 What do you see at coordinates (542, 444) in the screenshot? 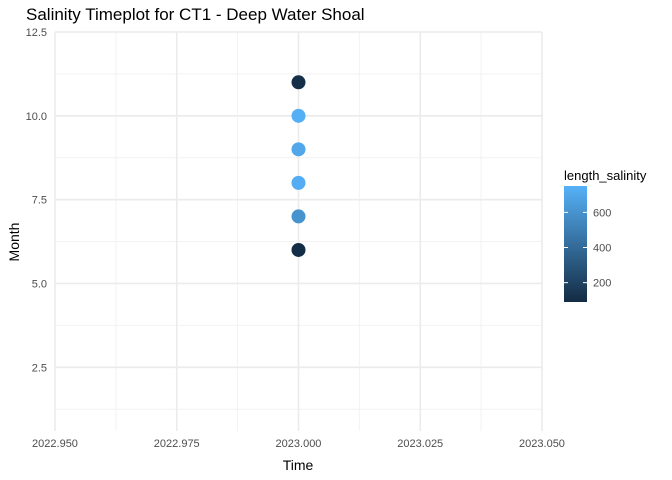
I see `x-tick-label: 2023.050` at bounding box center [542, 444].